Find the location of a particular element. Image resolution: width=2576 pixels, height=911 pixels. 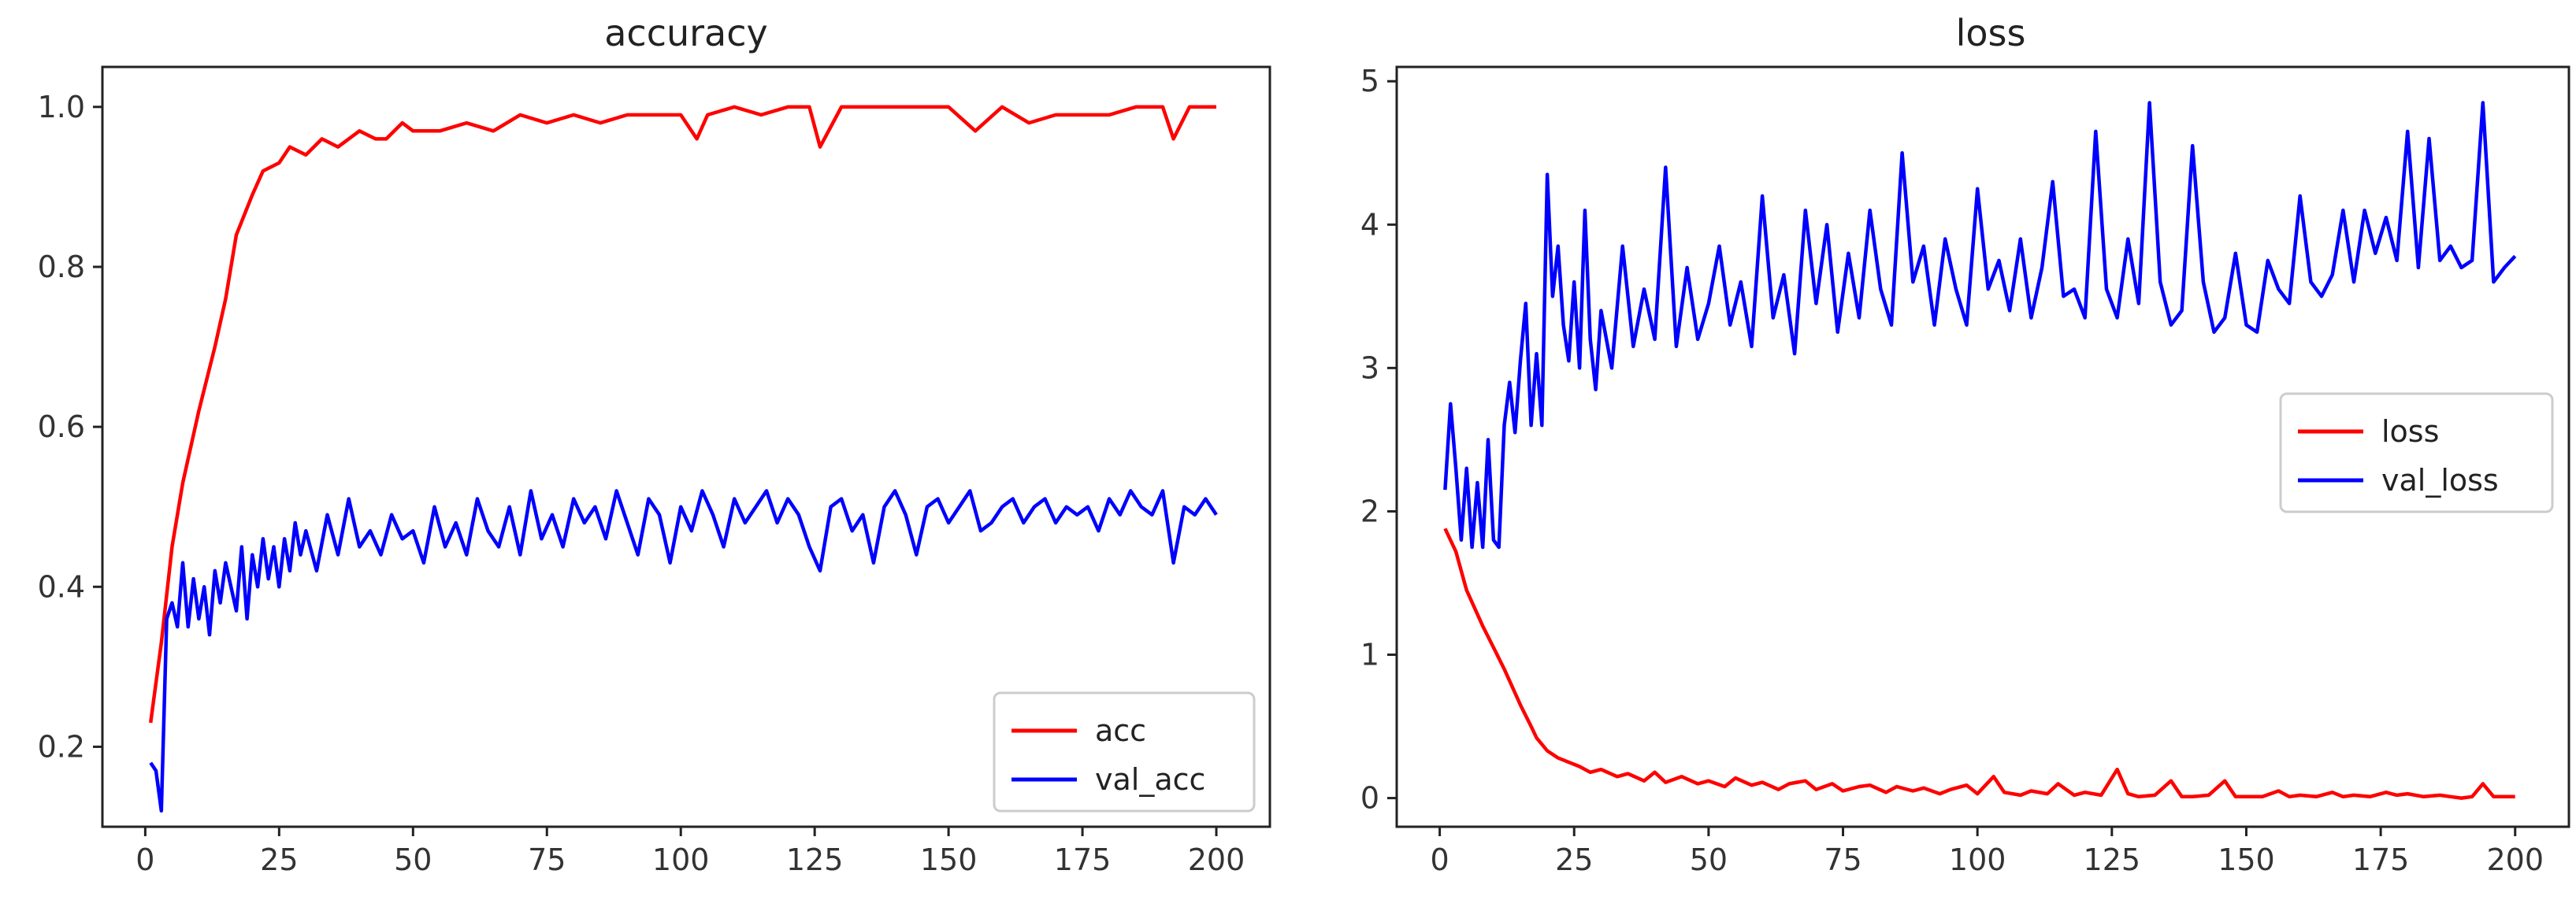

legend: loss val_loss is located at coordinates (2416, 453).